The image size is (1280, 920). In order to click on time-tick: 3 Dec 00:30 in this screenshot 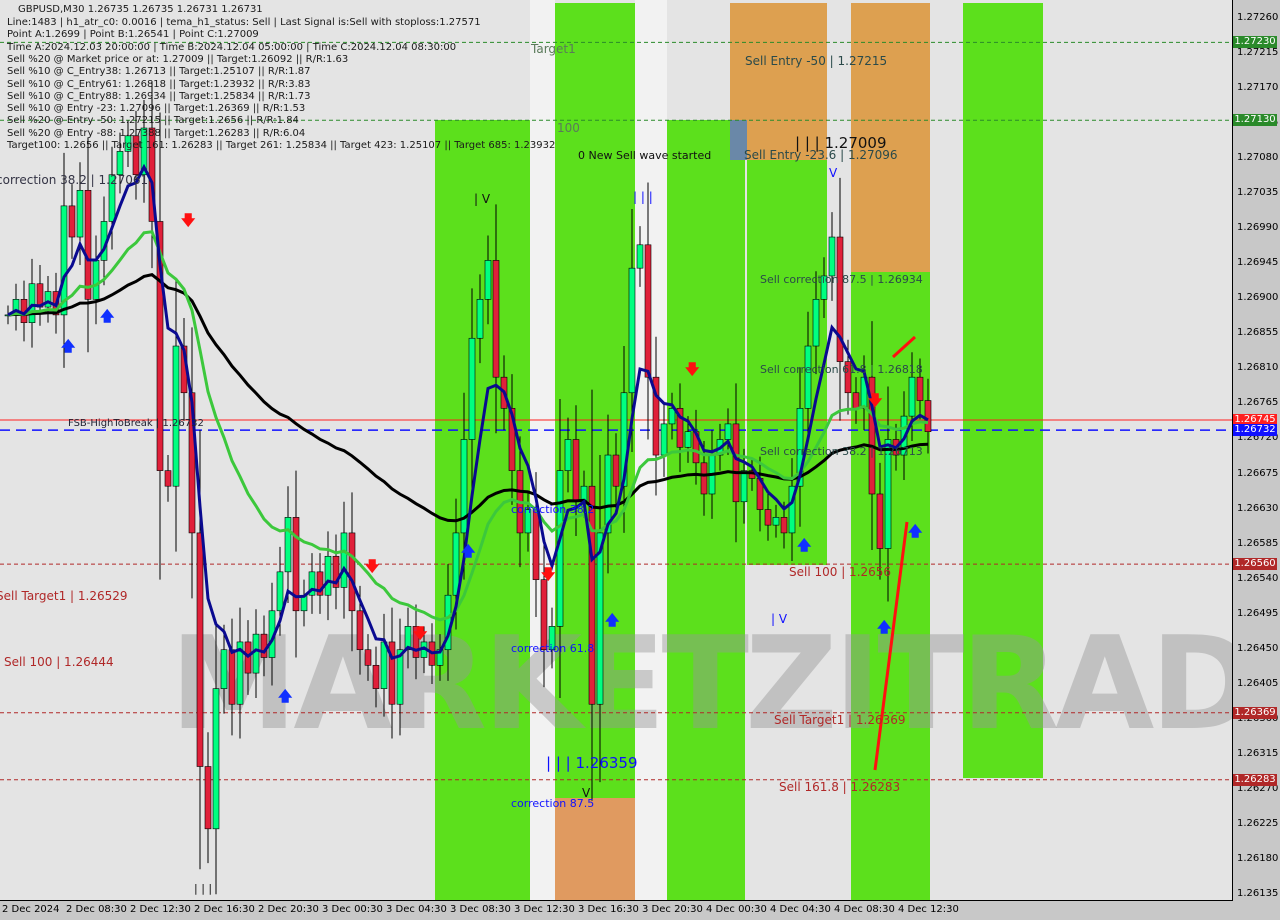, I will do `click(352, 909)`.